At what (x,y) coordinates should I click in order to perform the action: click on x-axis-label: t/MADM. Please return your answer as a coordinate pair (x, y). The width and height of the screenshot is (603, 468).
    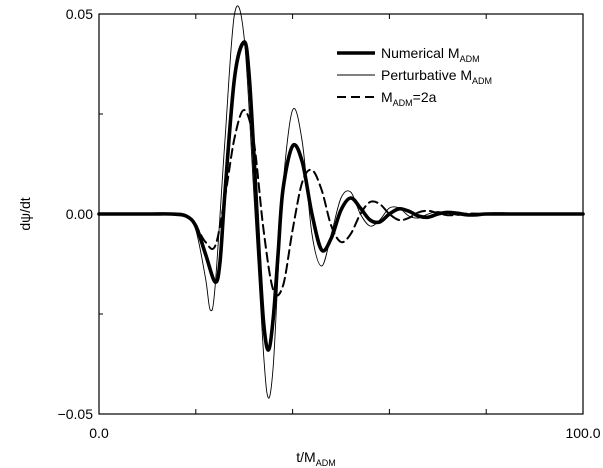
    Looking at the image, I should click on (315, 458).